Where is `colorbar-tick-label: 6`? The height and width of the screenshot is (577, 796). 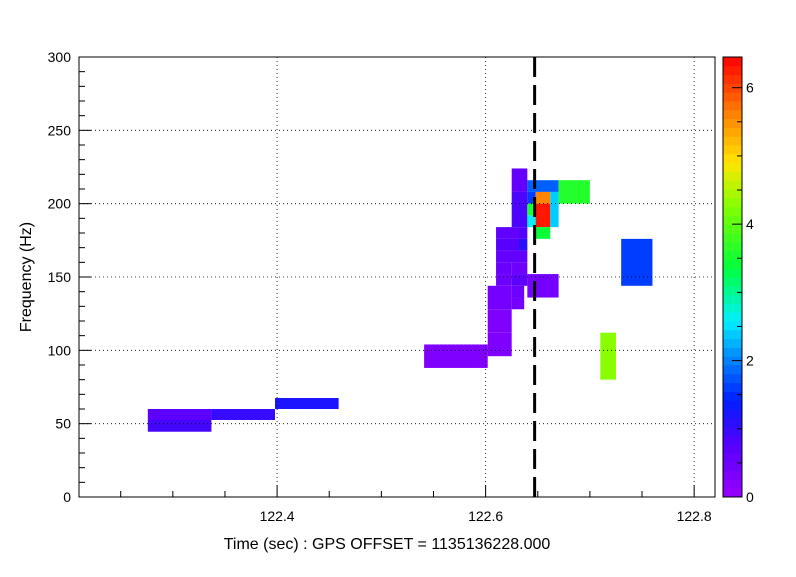 colorbar-tick-label: 6 is located at coordinates (750, 88).